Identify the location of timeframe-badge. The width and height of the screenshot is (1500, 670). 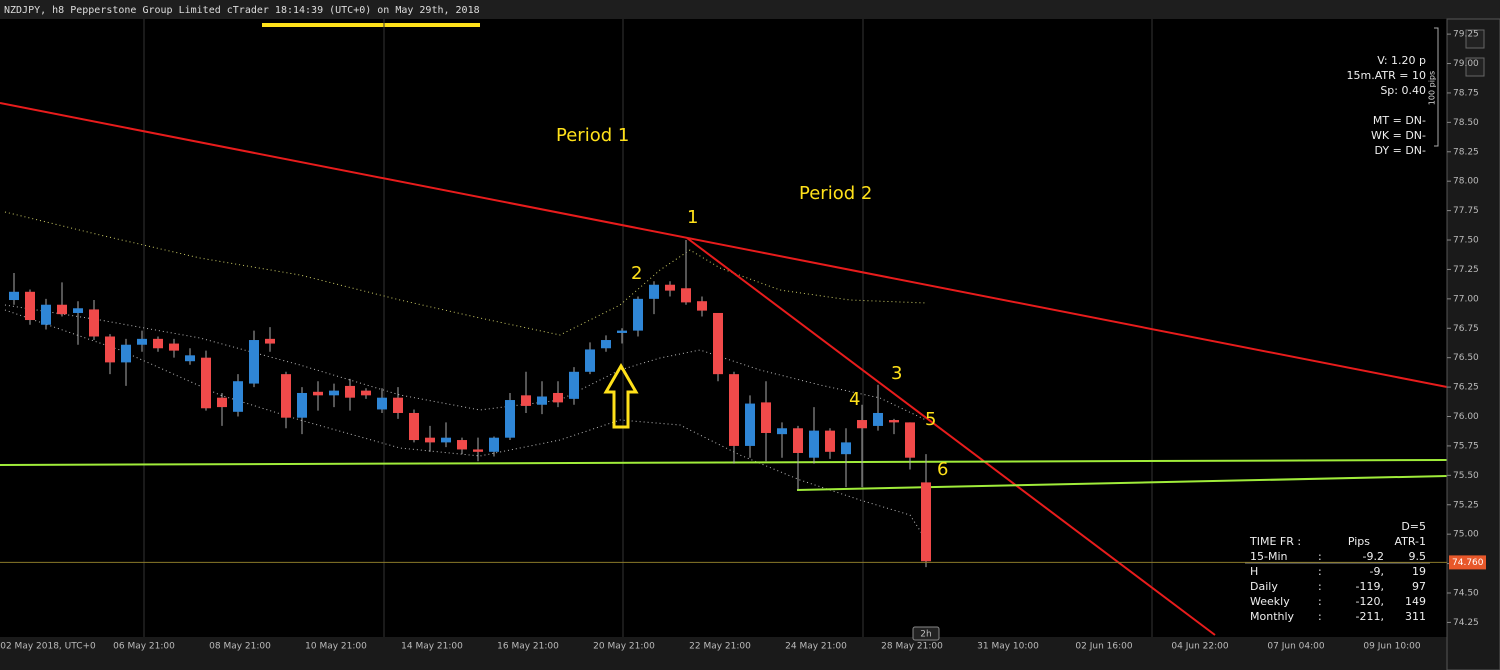
(926, 633).